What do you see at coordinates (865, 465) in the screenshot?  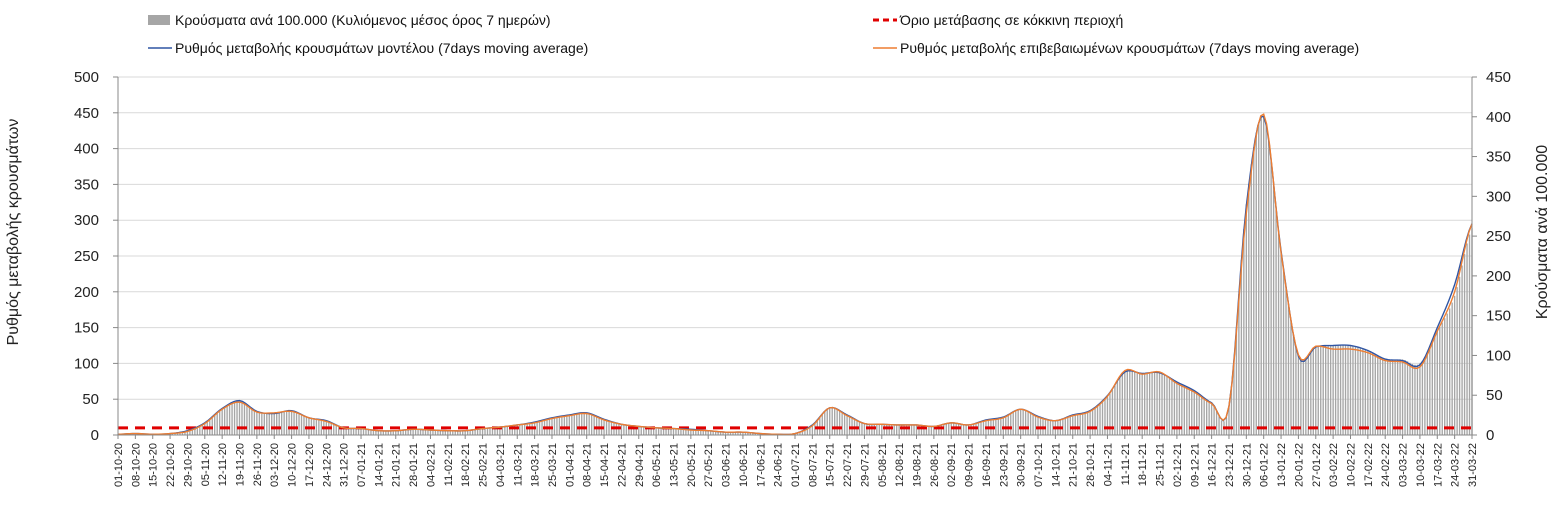 I see `x-tick-label: 29-07-21` at bounding box center [865, 465].